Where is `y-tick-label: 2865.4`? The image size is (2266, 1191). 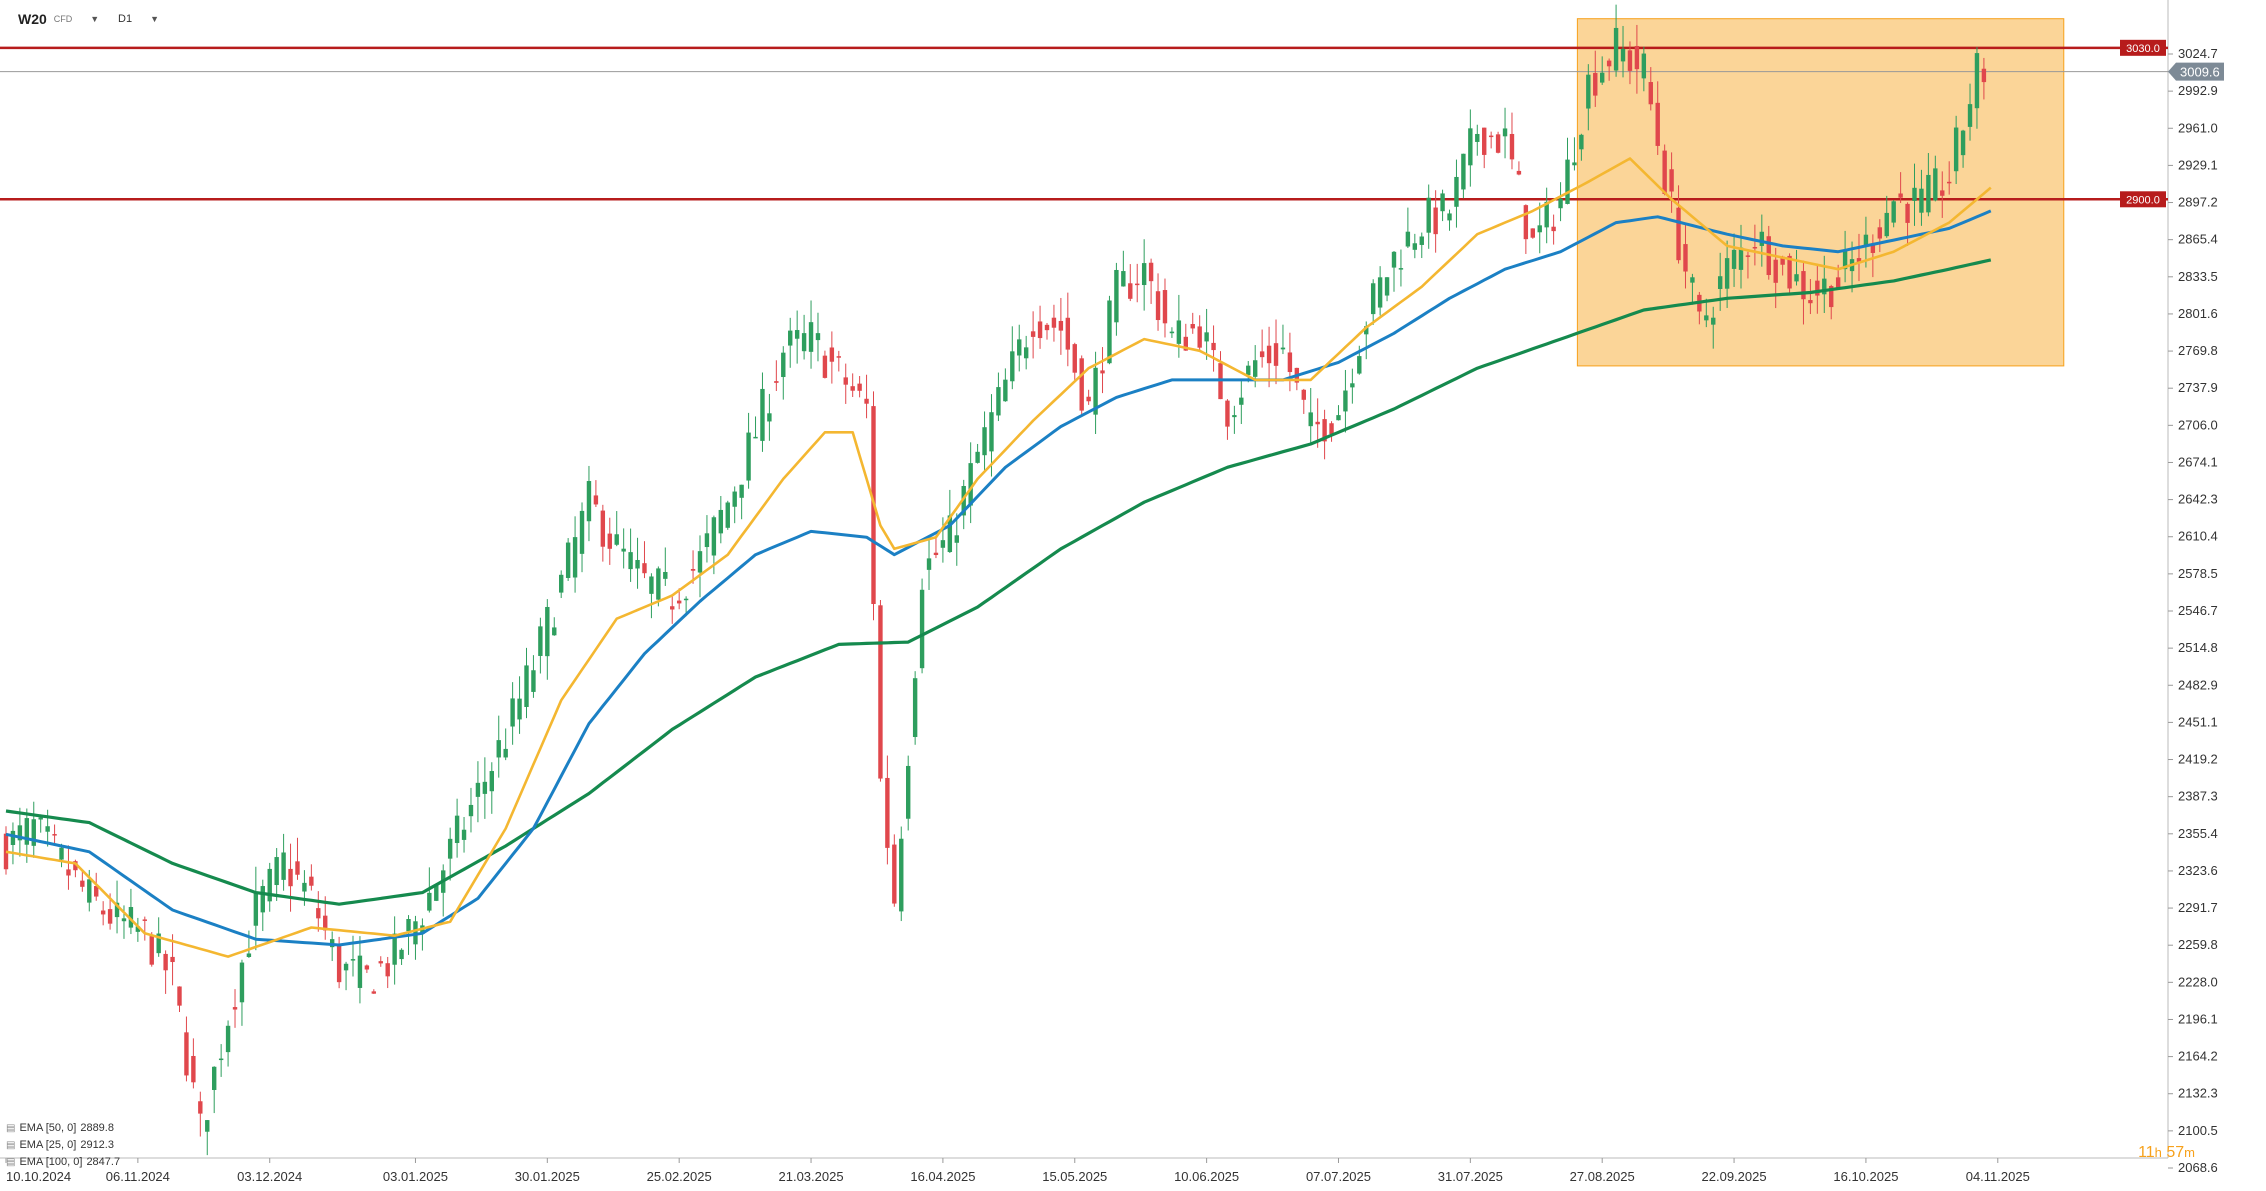 y-tick-label: 2865.4 is located at coordinates (2198, 239).